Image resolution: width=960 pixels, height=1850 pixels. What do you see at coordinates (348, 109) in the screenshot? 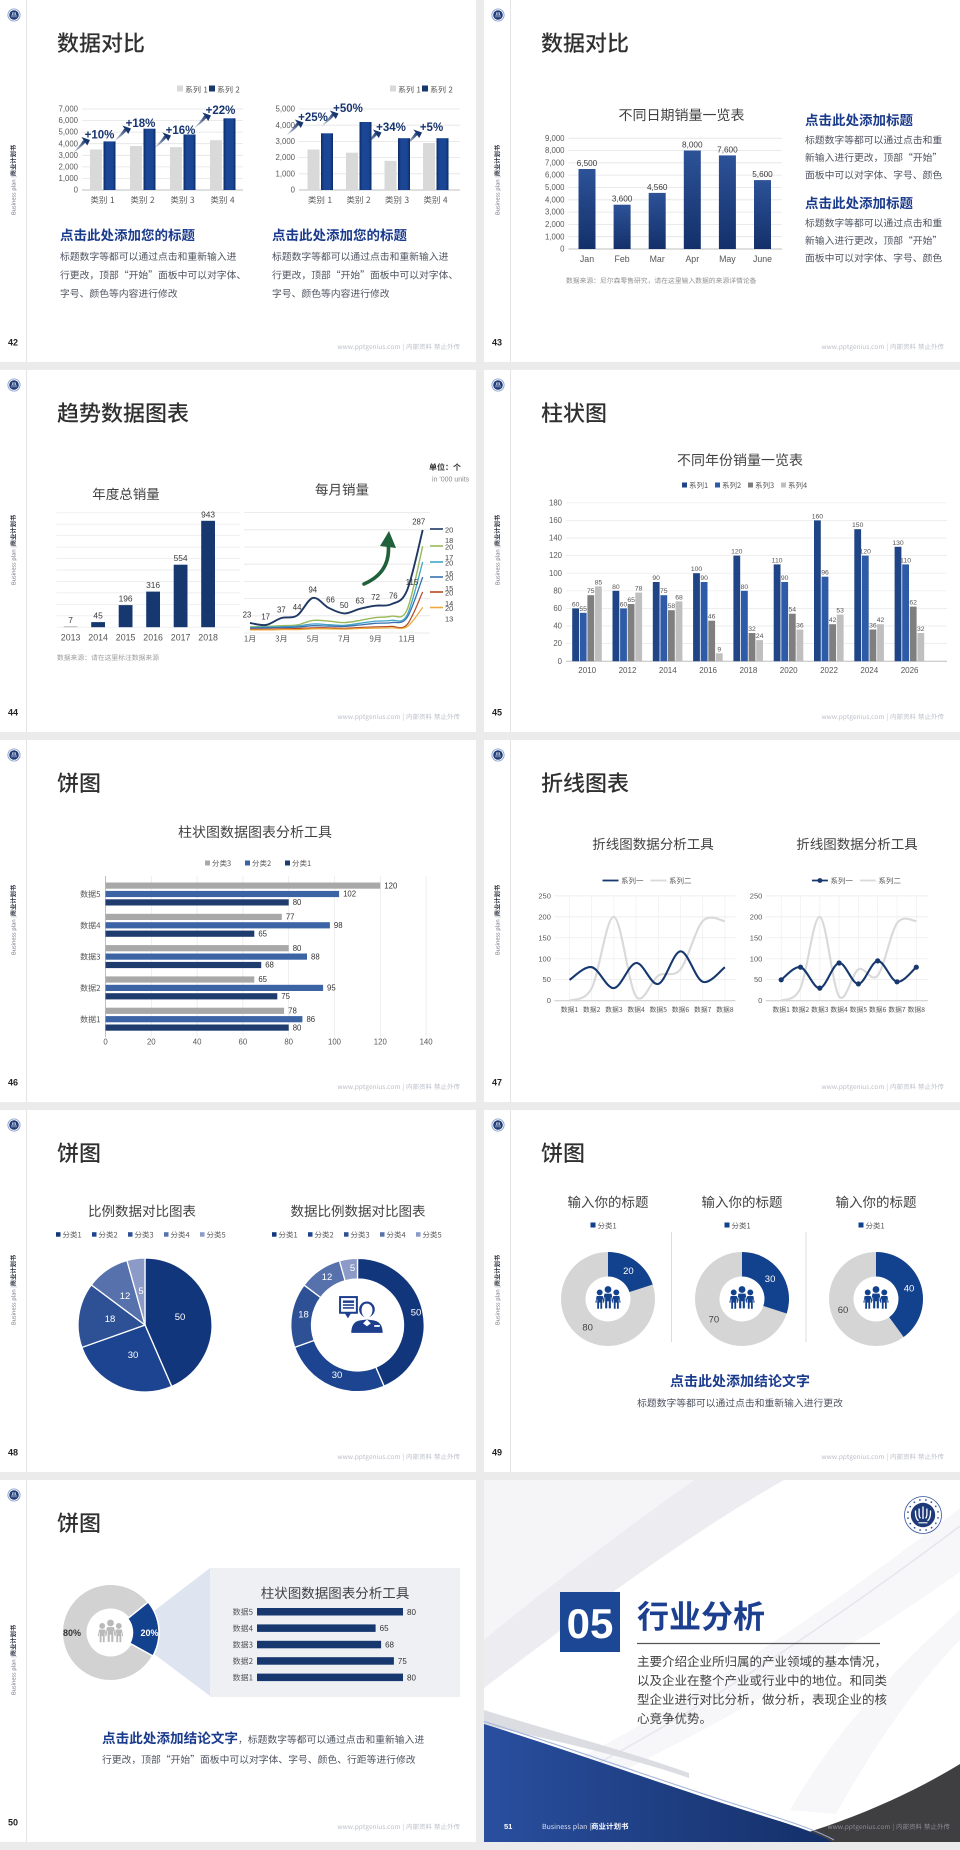
I see `svg-text: +50%` at bounding box center [348, 109].